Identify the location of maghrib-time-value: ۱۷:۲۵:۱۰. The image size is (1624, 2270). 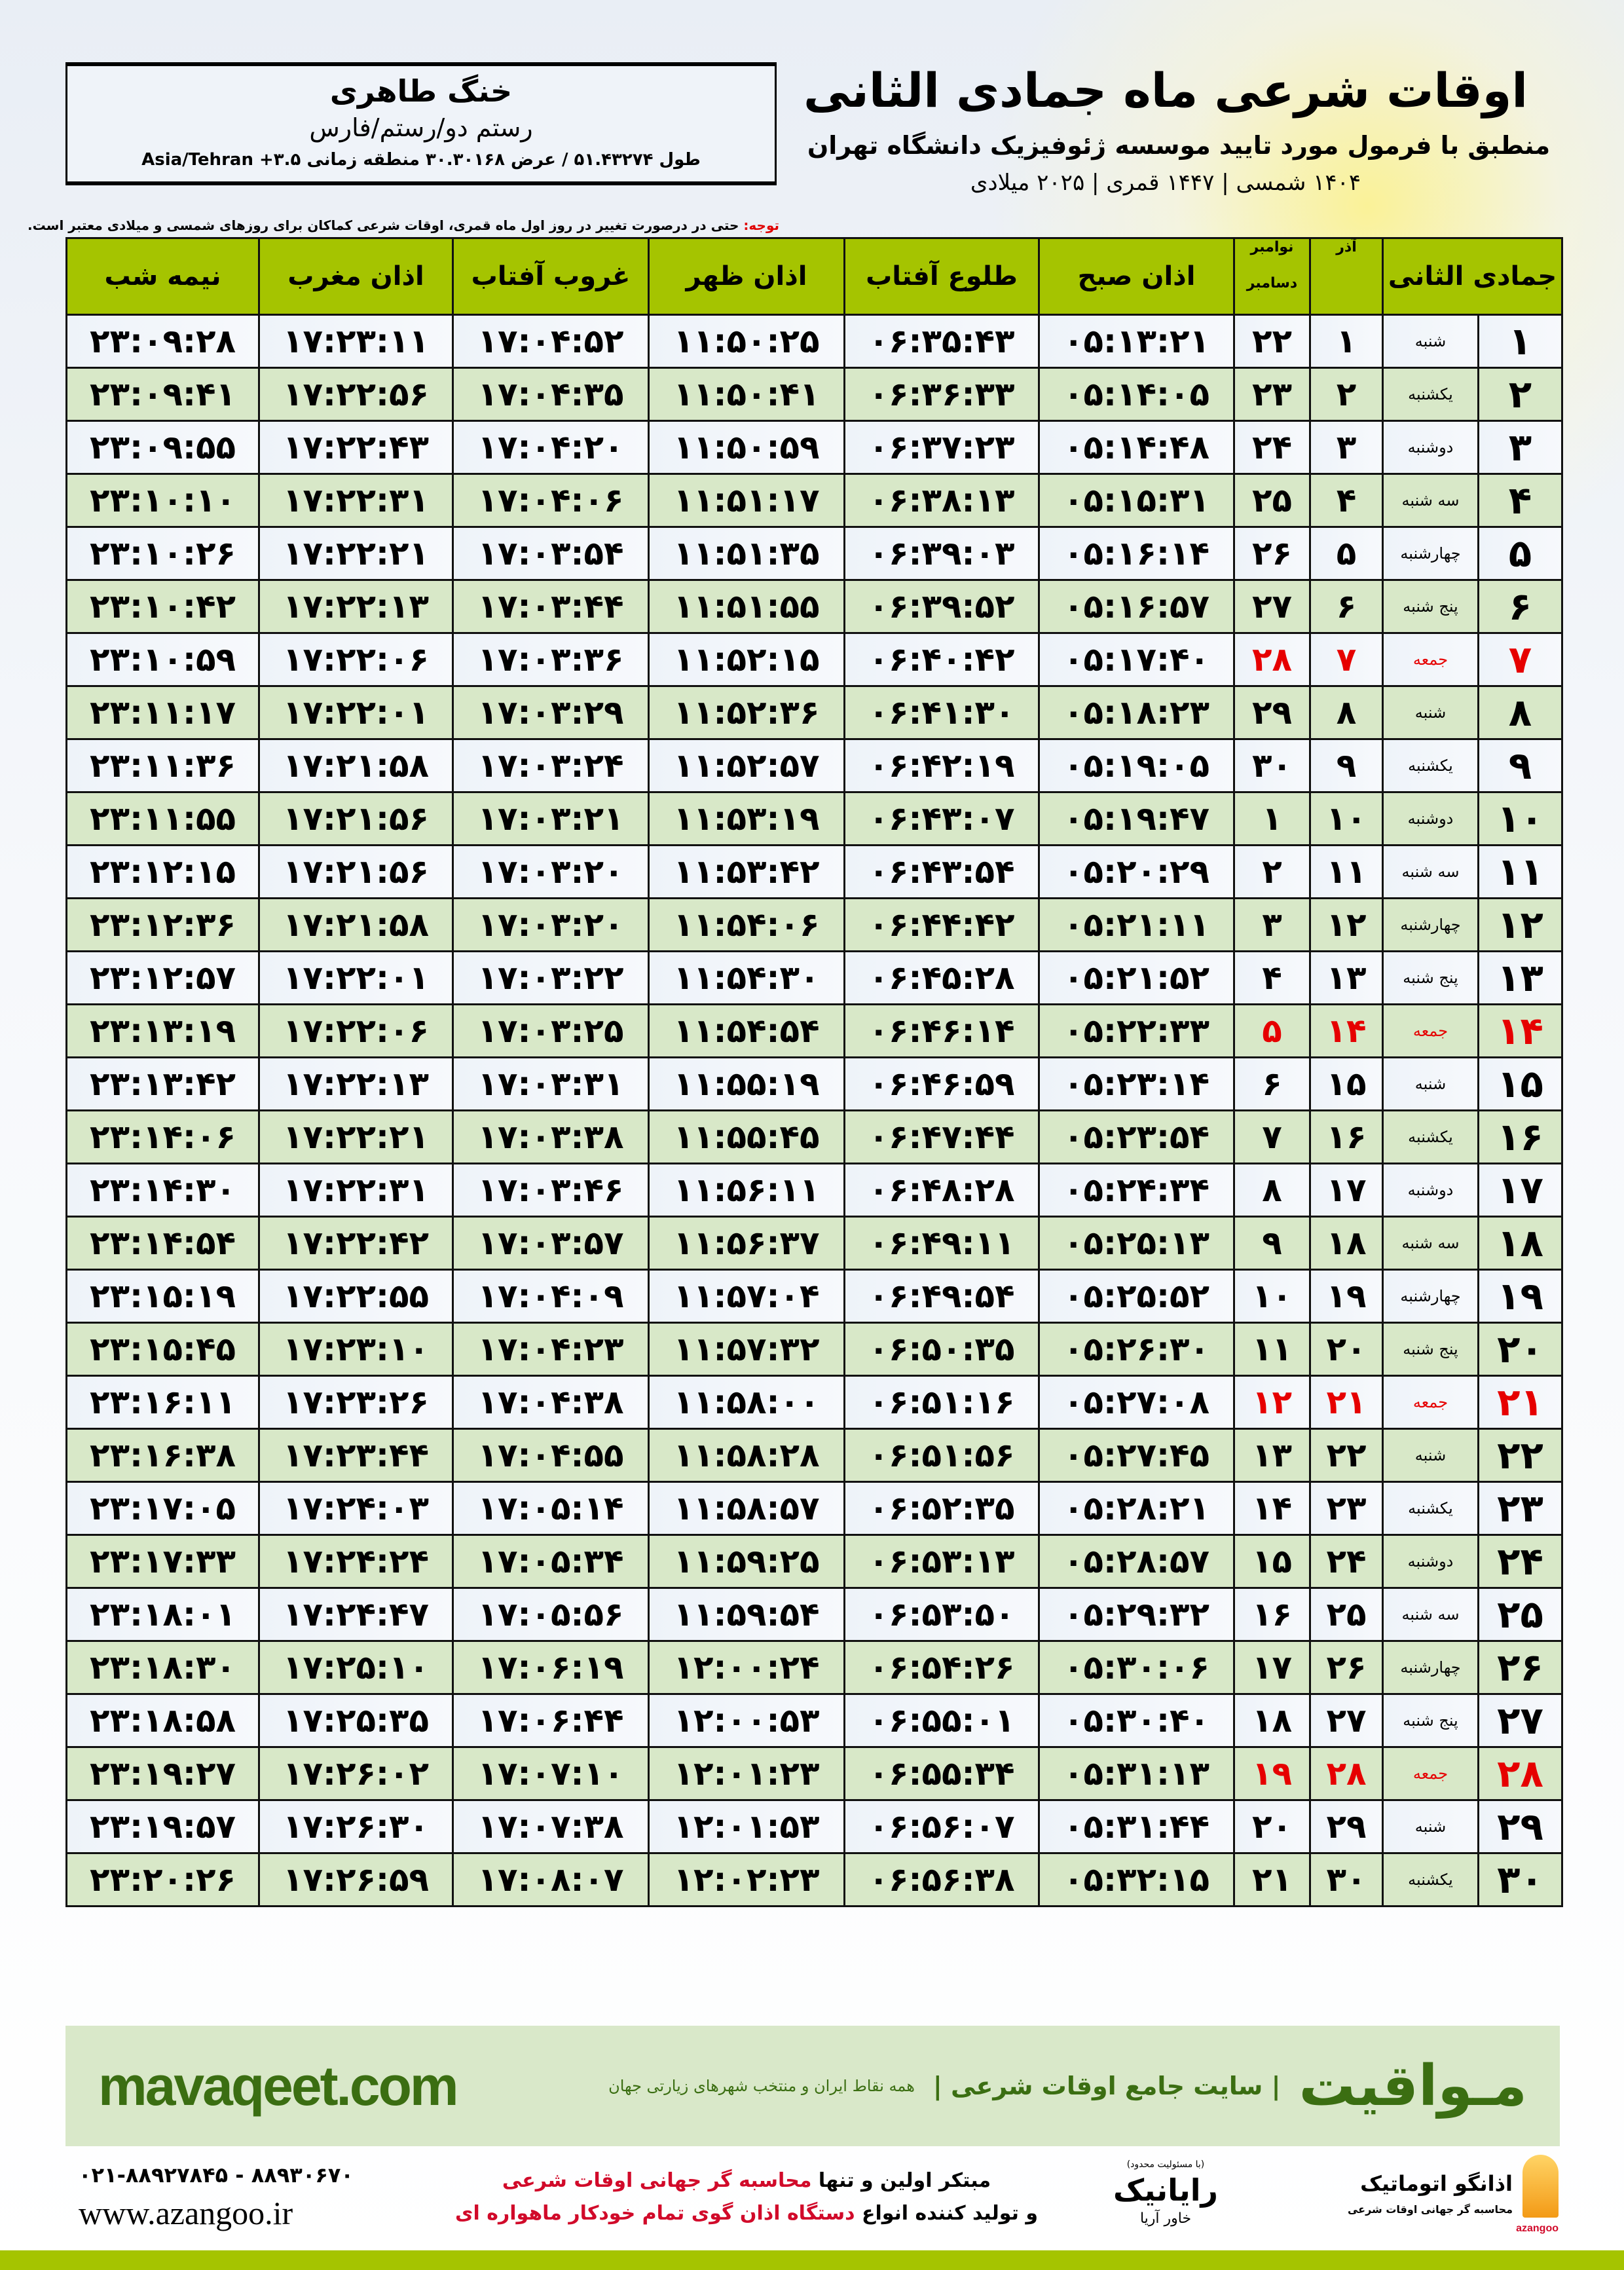
(356, 1667).